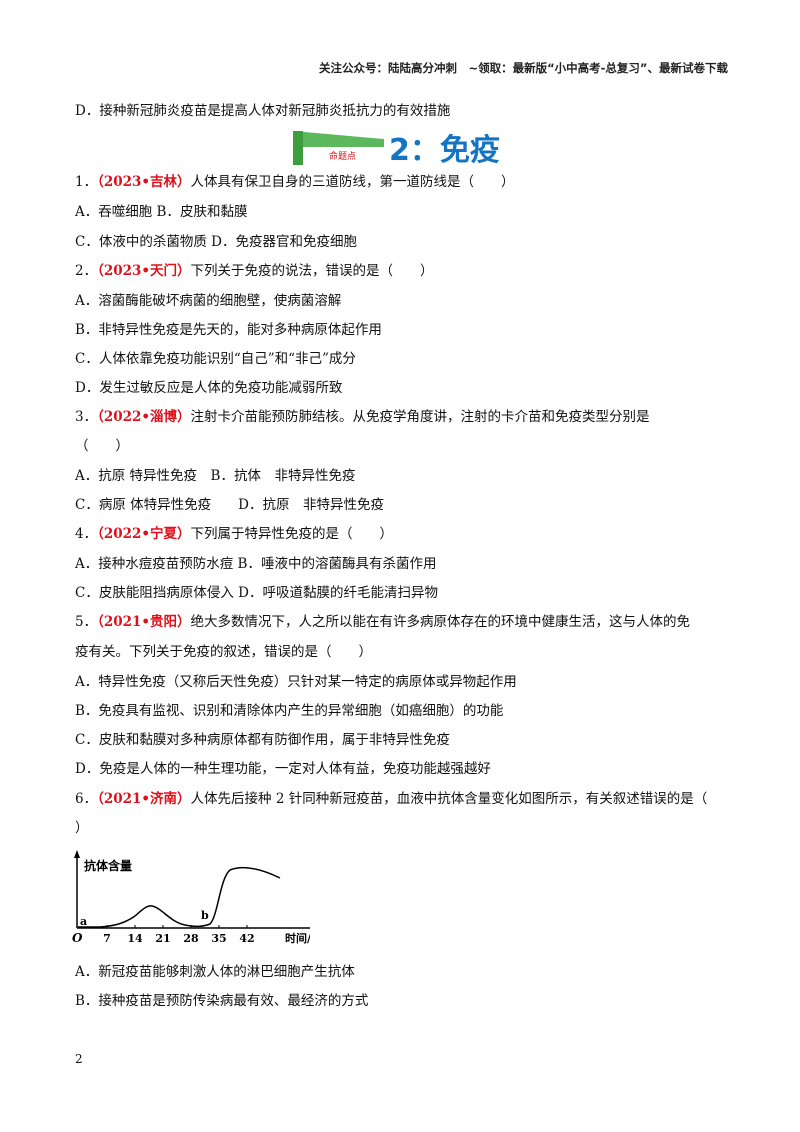 The height and width of the screenshot is (1132, 800). Describe the element at coordinates (86, 534) in the screenshot. I see `question-number: 4．` at that location.